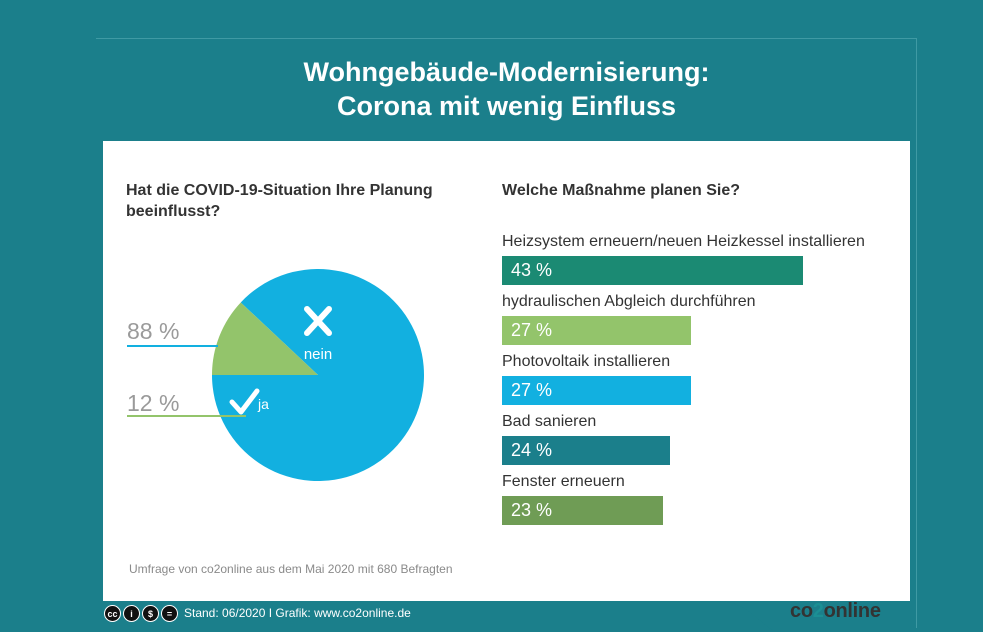  I want to click on frame-right-line, so click(916, 333).